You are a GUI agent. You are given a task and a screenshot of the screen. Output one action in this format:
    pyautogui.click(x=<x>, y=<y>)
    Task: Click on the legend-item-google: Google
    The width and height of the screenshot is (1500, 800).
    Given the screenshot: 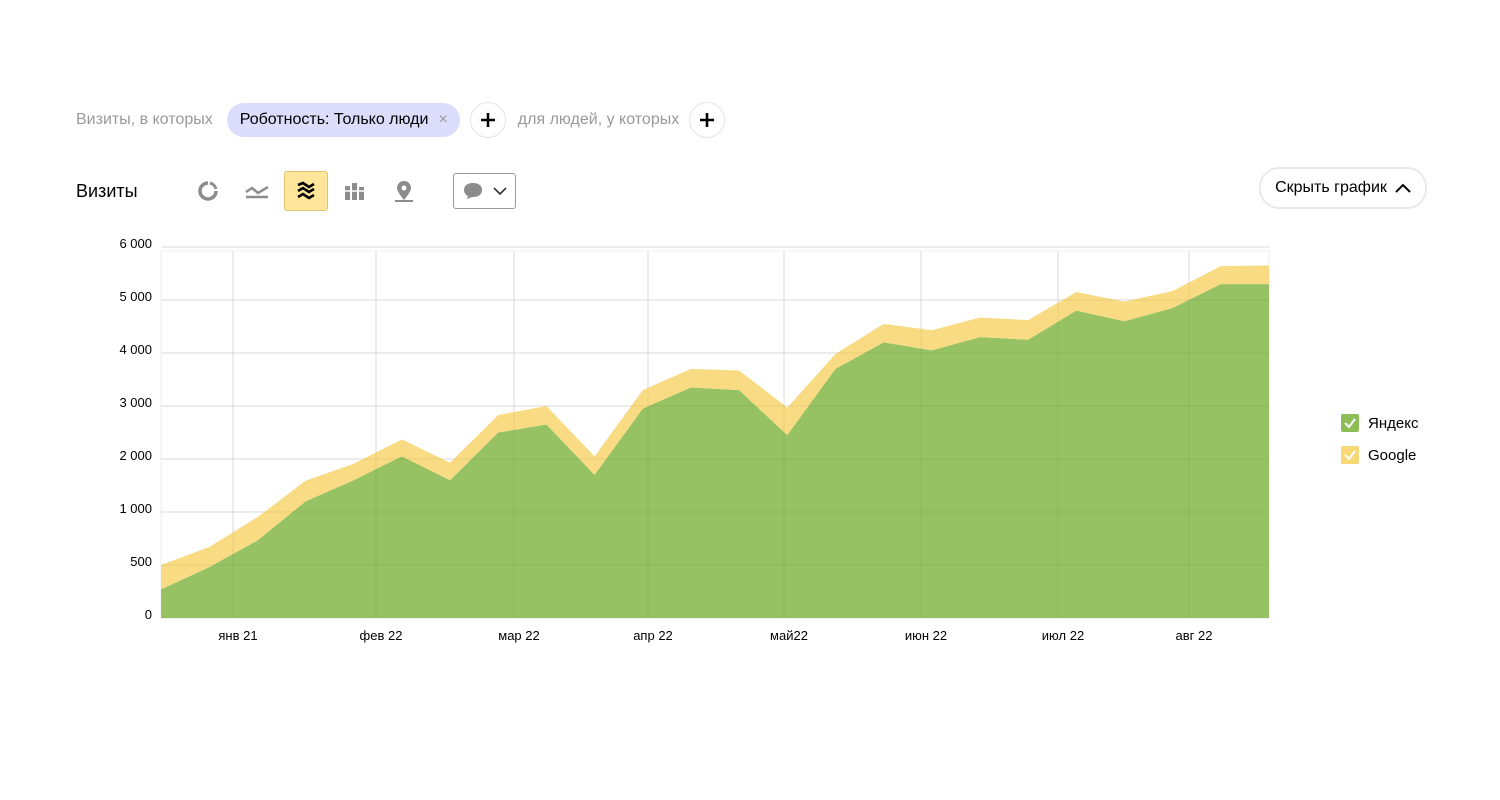 What is the action you would take?
    pyautogui.click(x=1379, y=455)
    